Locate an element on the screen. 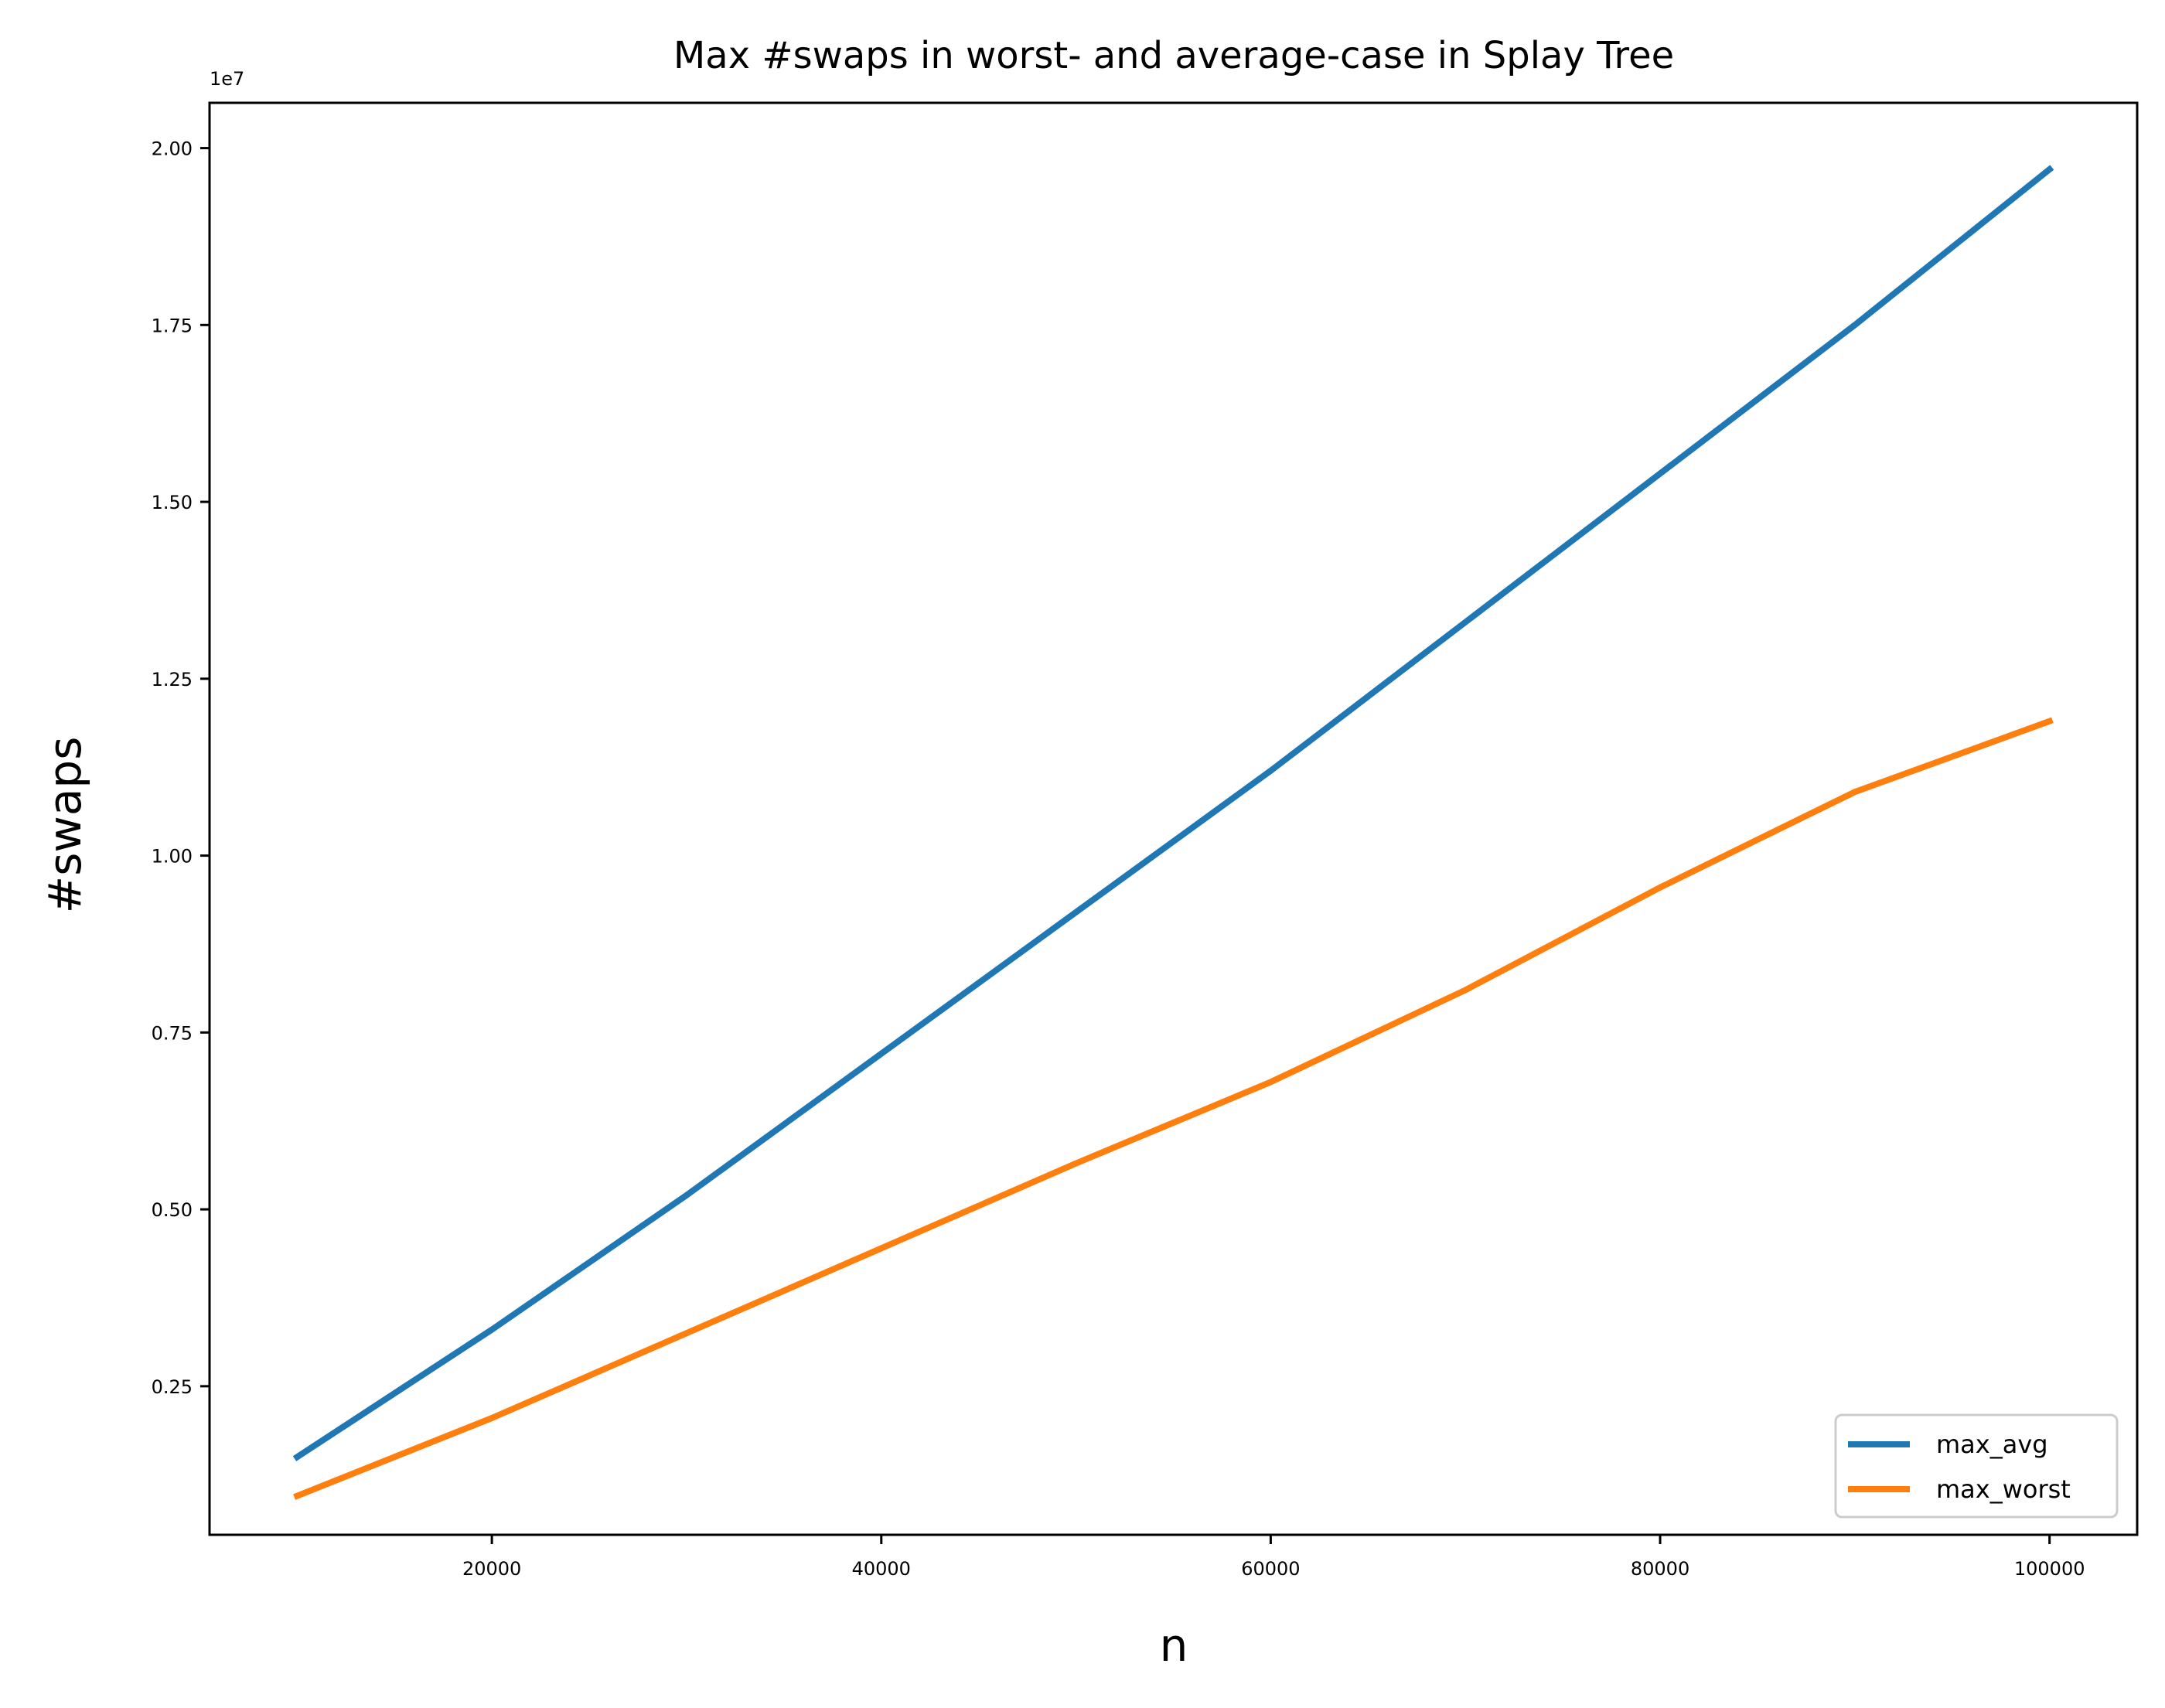 The height and width of the screenshot is (1708, 2165). y-tick-label: 0.50 is located at coordinates (172, 1210).